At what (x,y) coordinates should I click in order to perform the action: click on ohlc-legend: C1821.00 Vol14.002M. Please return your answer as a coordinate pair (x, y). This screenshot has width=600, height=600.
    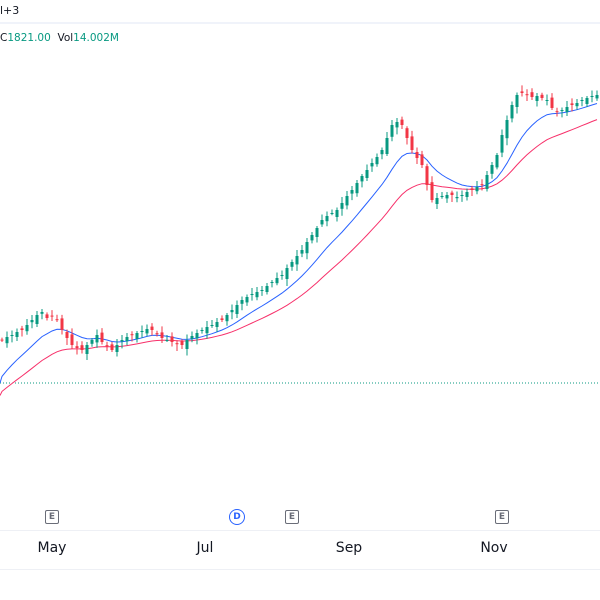
    Looking at the image, I should click on (59, 38).